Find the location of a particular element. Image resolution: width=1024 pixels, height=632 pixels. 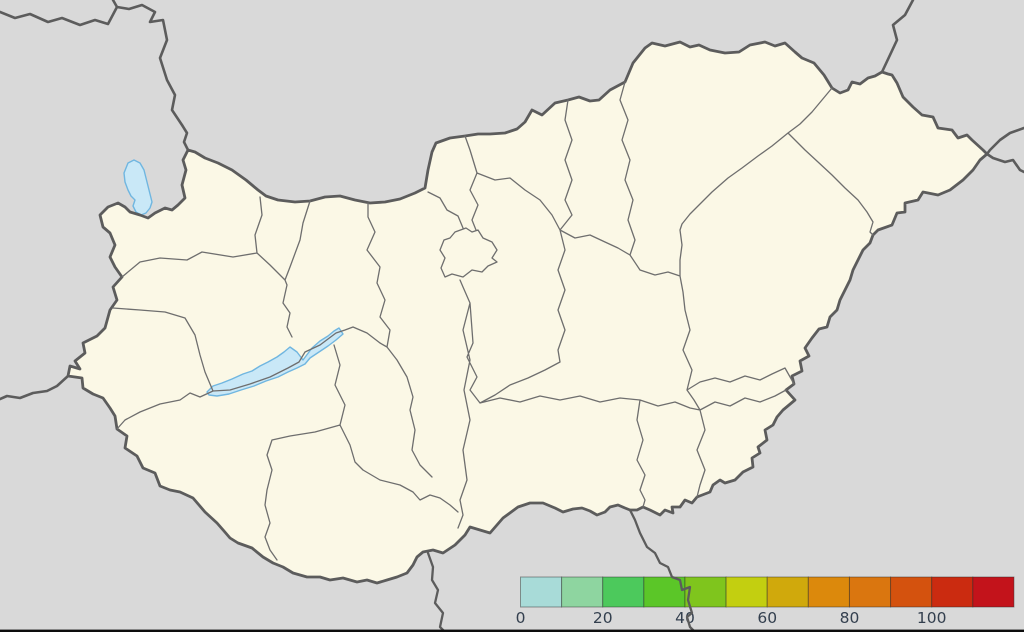

legend-tick-label: 0 is located at coordinates (521, 618).